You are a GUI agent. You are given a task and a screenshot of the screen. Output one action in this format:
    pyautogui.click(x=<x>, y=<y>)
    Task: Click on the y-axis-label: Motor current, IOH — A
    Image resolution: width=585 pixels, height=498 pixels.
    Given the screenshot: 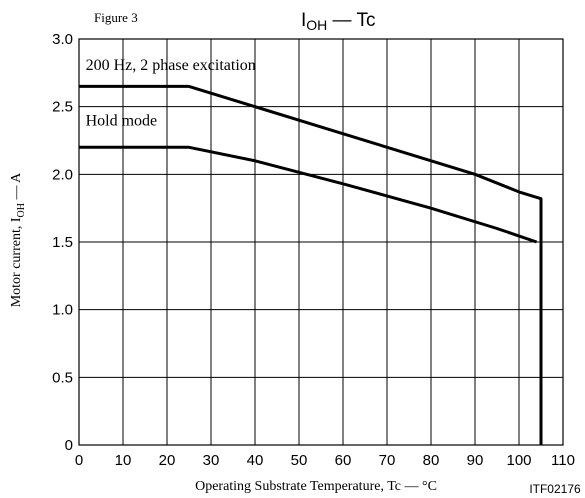 What is the action you would take?
    pyautogui.click(x=18, y=239)
    